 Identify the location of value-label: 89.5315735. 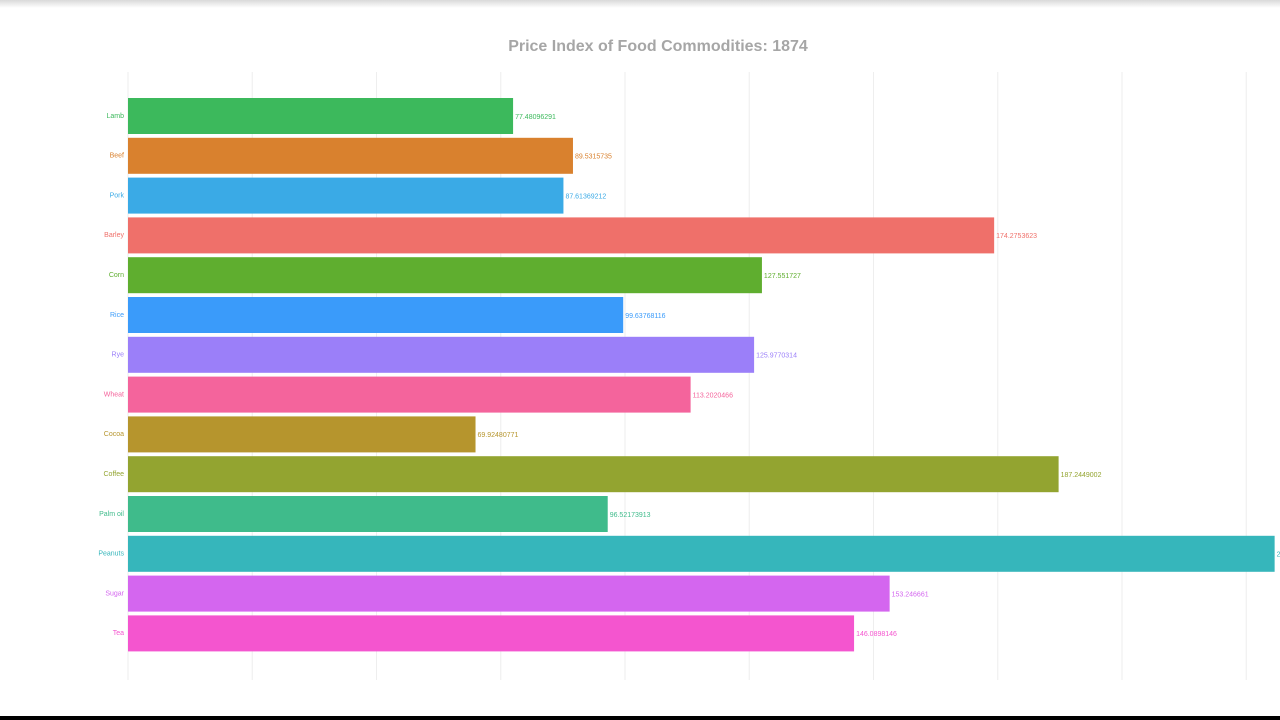
(593, 157).